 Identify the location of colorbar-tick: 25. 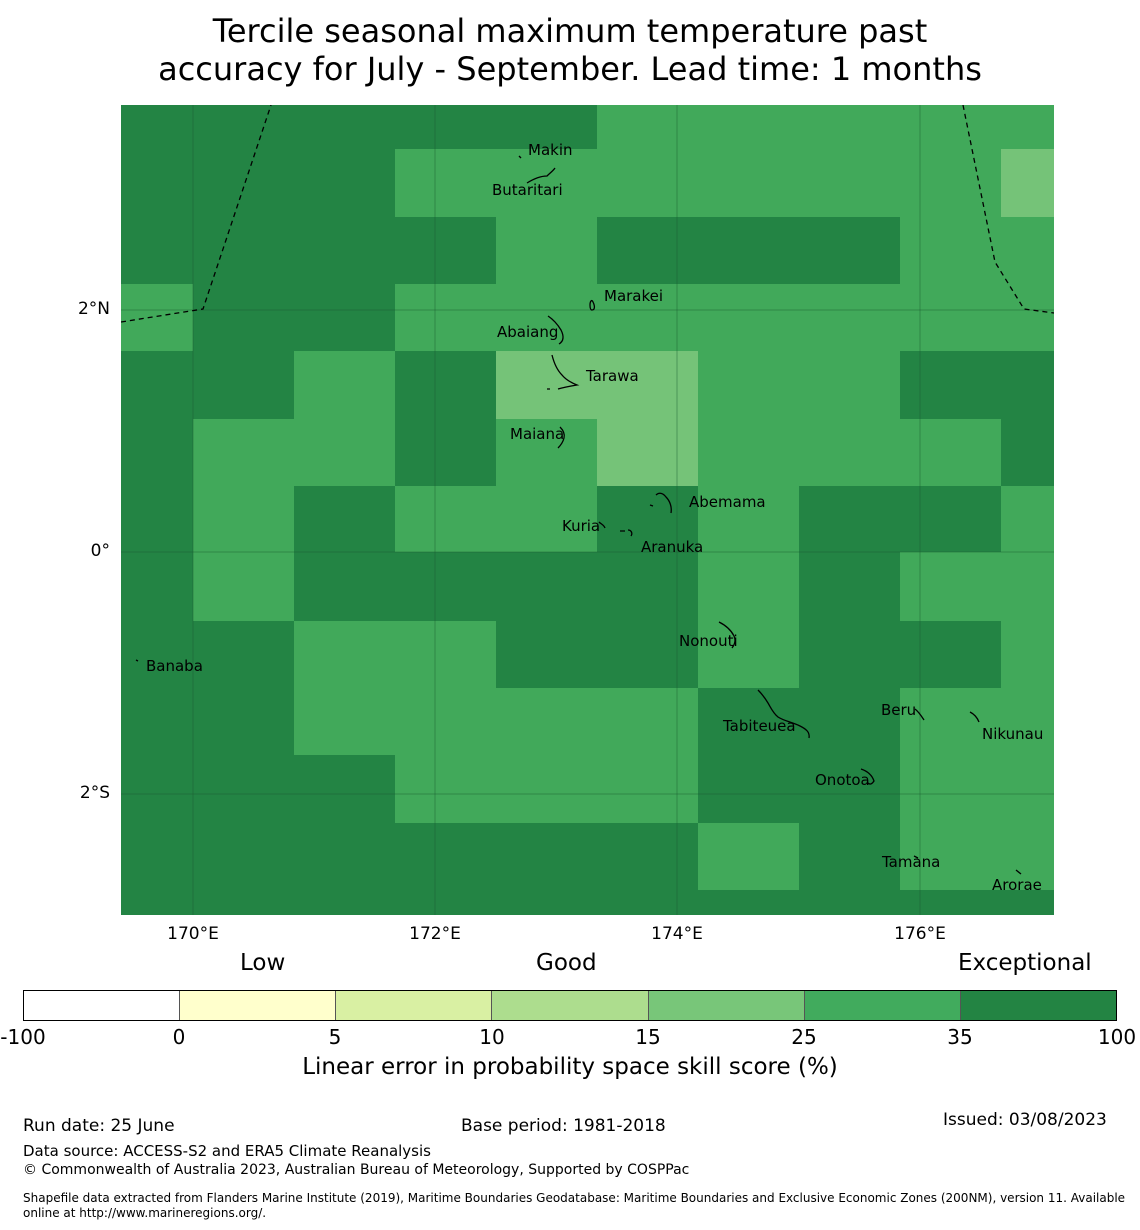
(804, 1037).